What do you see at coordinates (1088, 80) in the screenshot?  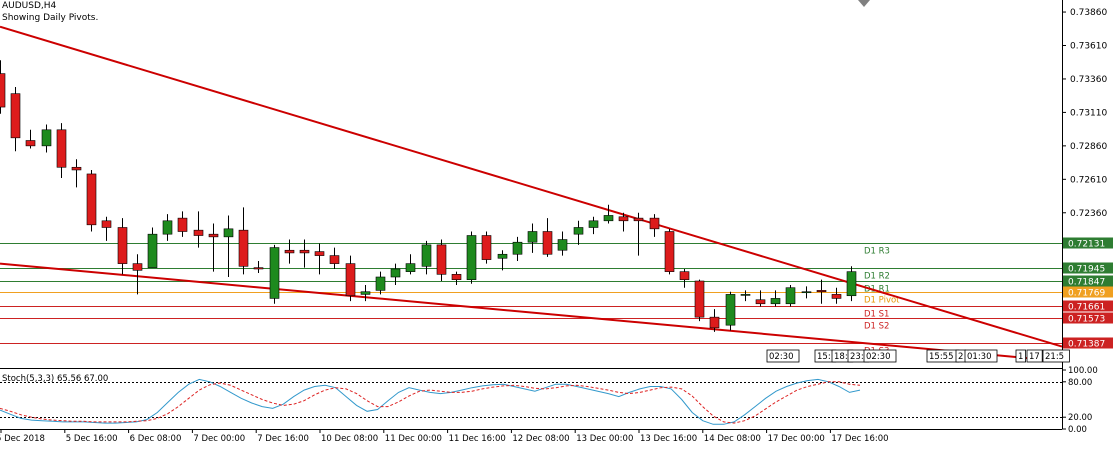 I see `price-tick-label: 0.73360` at bounding box center [1088, 80].